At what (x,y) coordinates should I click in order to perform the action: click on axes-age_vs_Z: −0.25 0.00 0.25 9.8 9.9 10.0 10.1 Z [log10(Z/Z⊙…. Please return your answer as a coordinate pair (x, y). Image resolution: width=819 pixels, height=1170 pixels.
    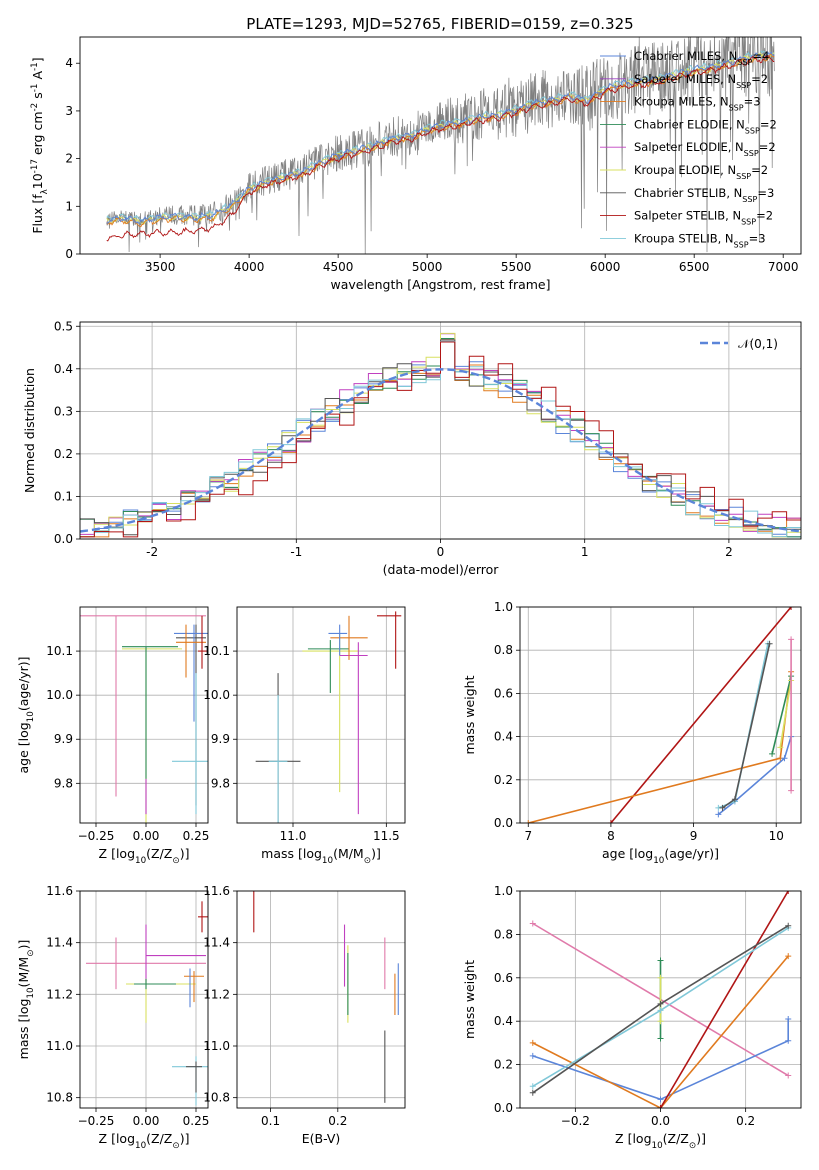
    Looking at the image, I should click on (113, 736).